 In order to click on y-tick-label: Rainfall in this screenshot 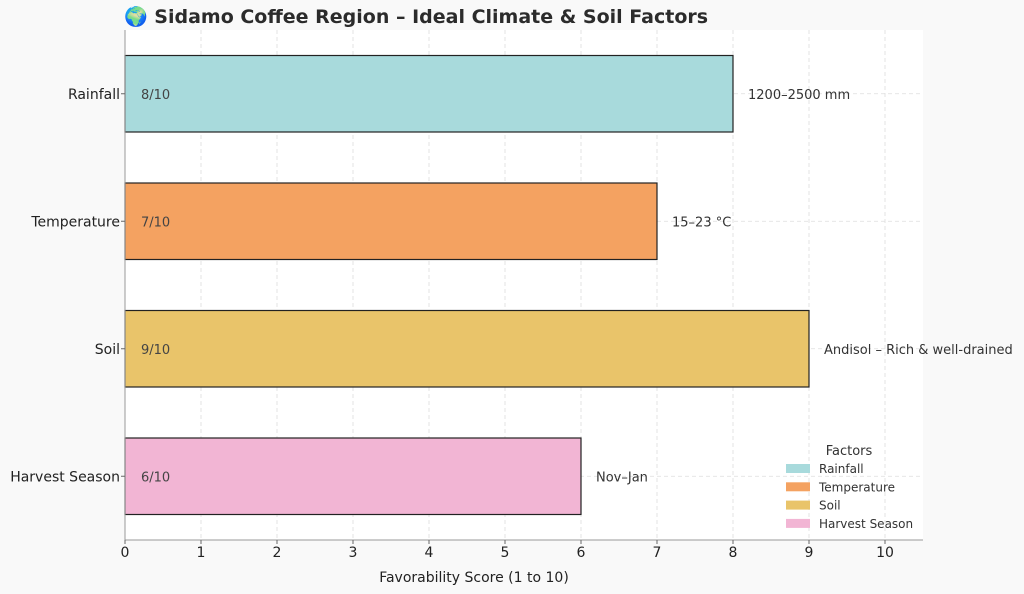, I will do `click(94, 95)`.